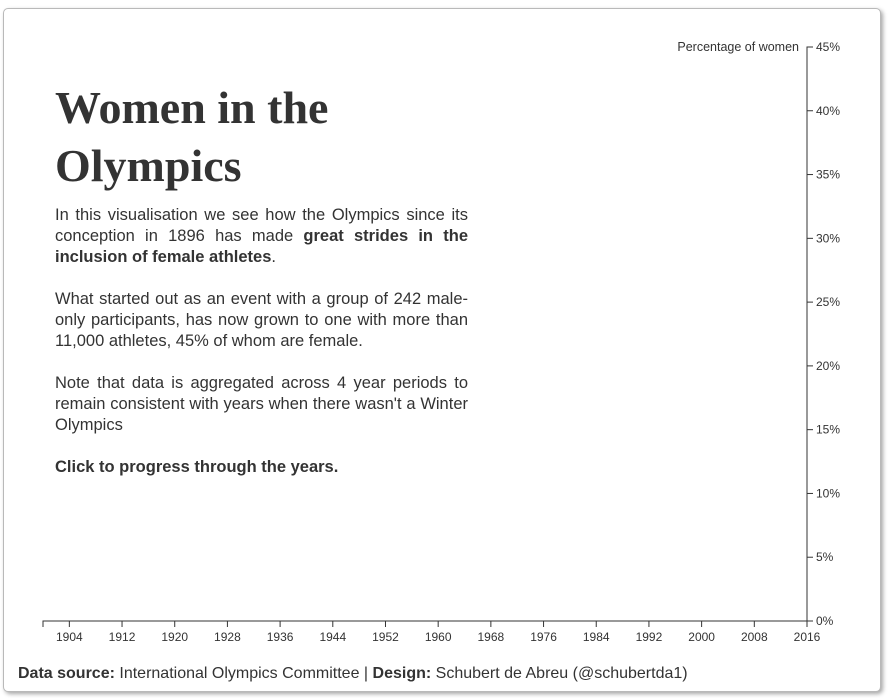 This screenshot has height=698, width=890. What do you see at coordinates (332, 637) in the screenshot?
I see `x-tick-label: 1944` at bounding box center [332, 637].